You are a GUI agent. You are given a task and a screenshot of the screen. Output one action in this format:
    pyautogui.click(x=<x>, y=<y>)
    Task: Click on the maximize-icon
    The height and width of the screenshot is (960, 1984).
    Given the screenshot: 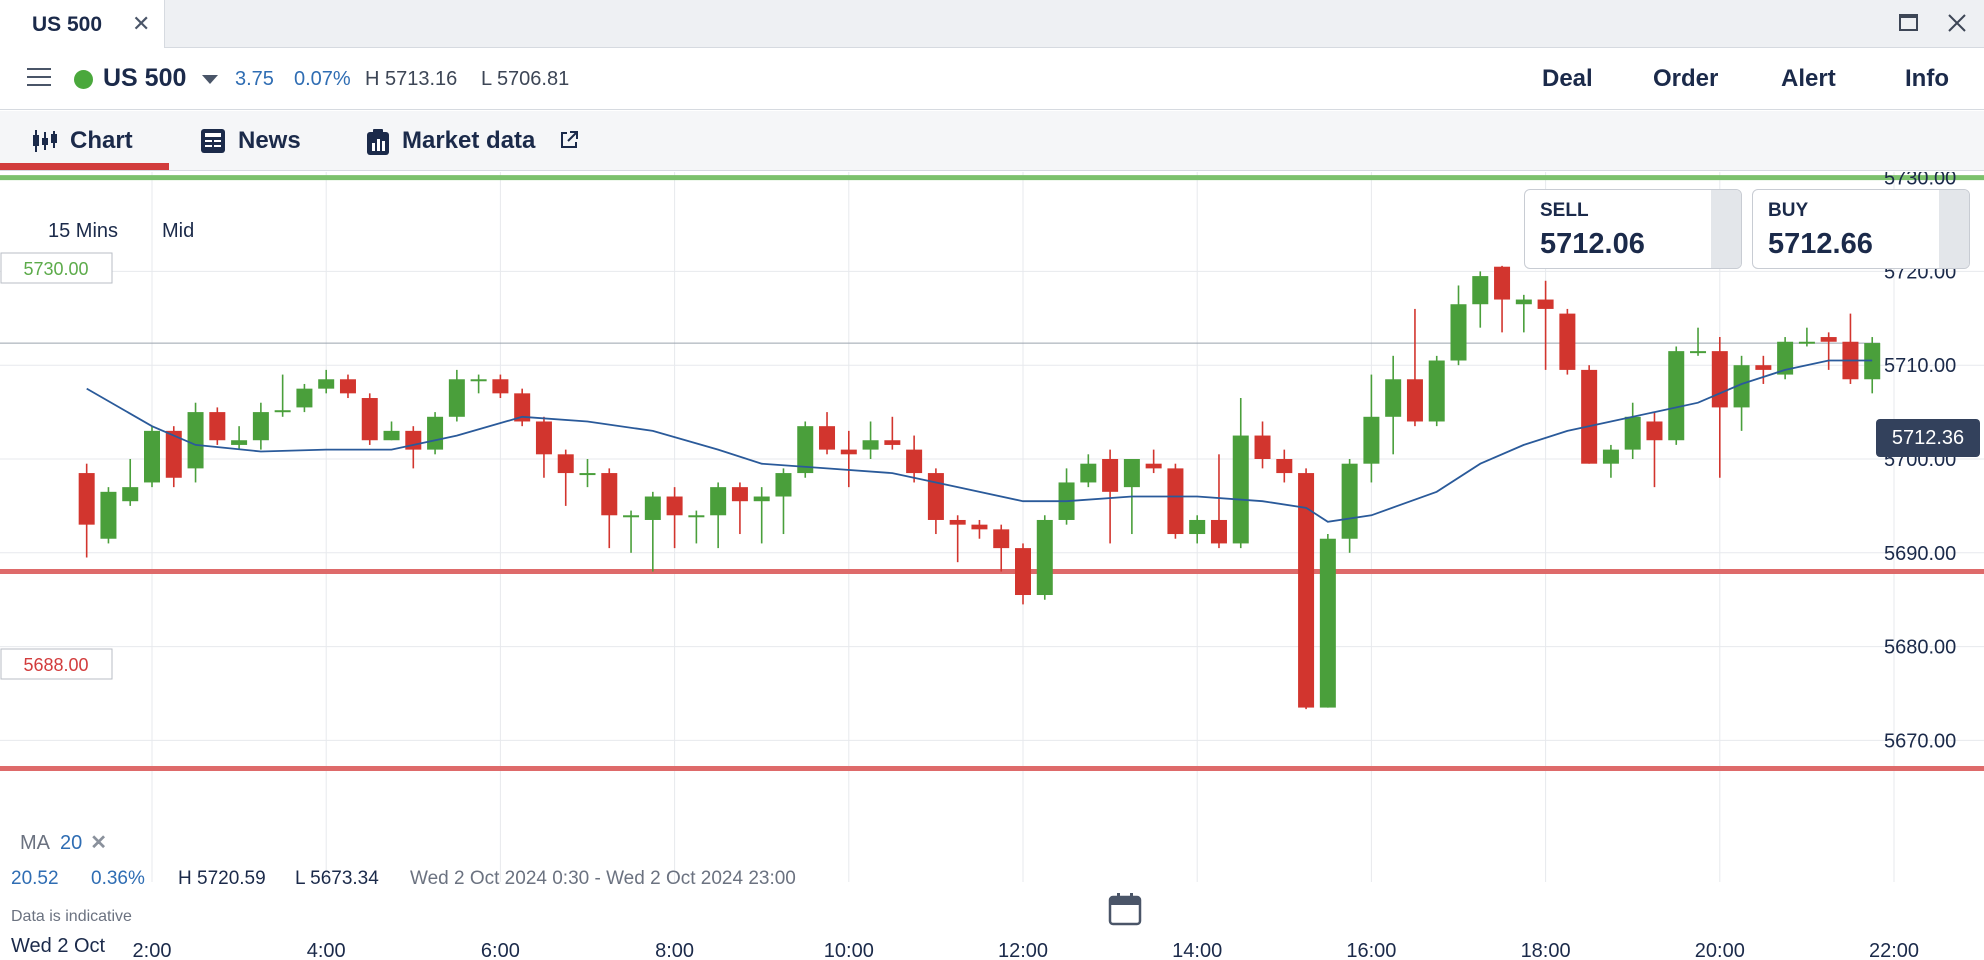 What is the action you would take?
    pyautogui.click(x=1909, y=25)
    